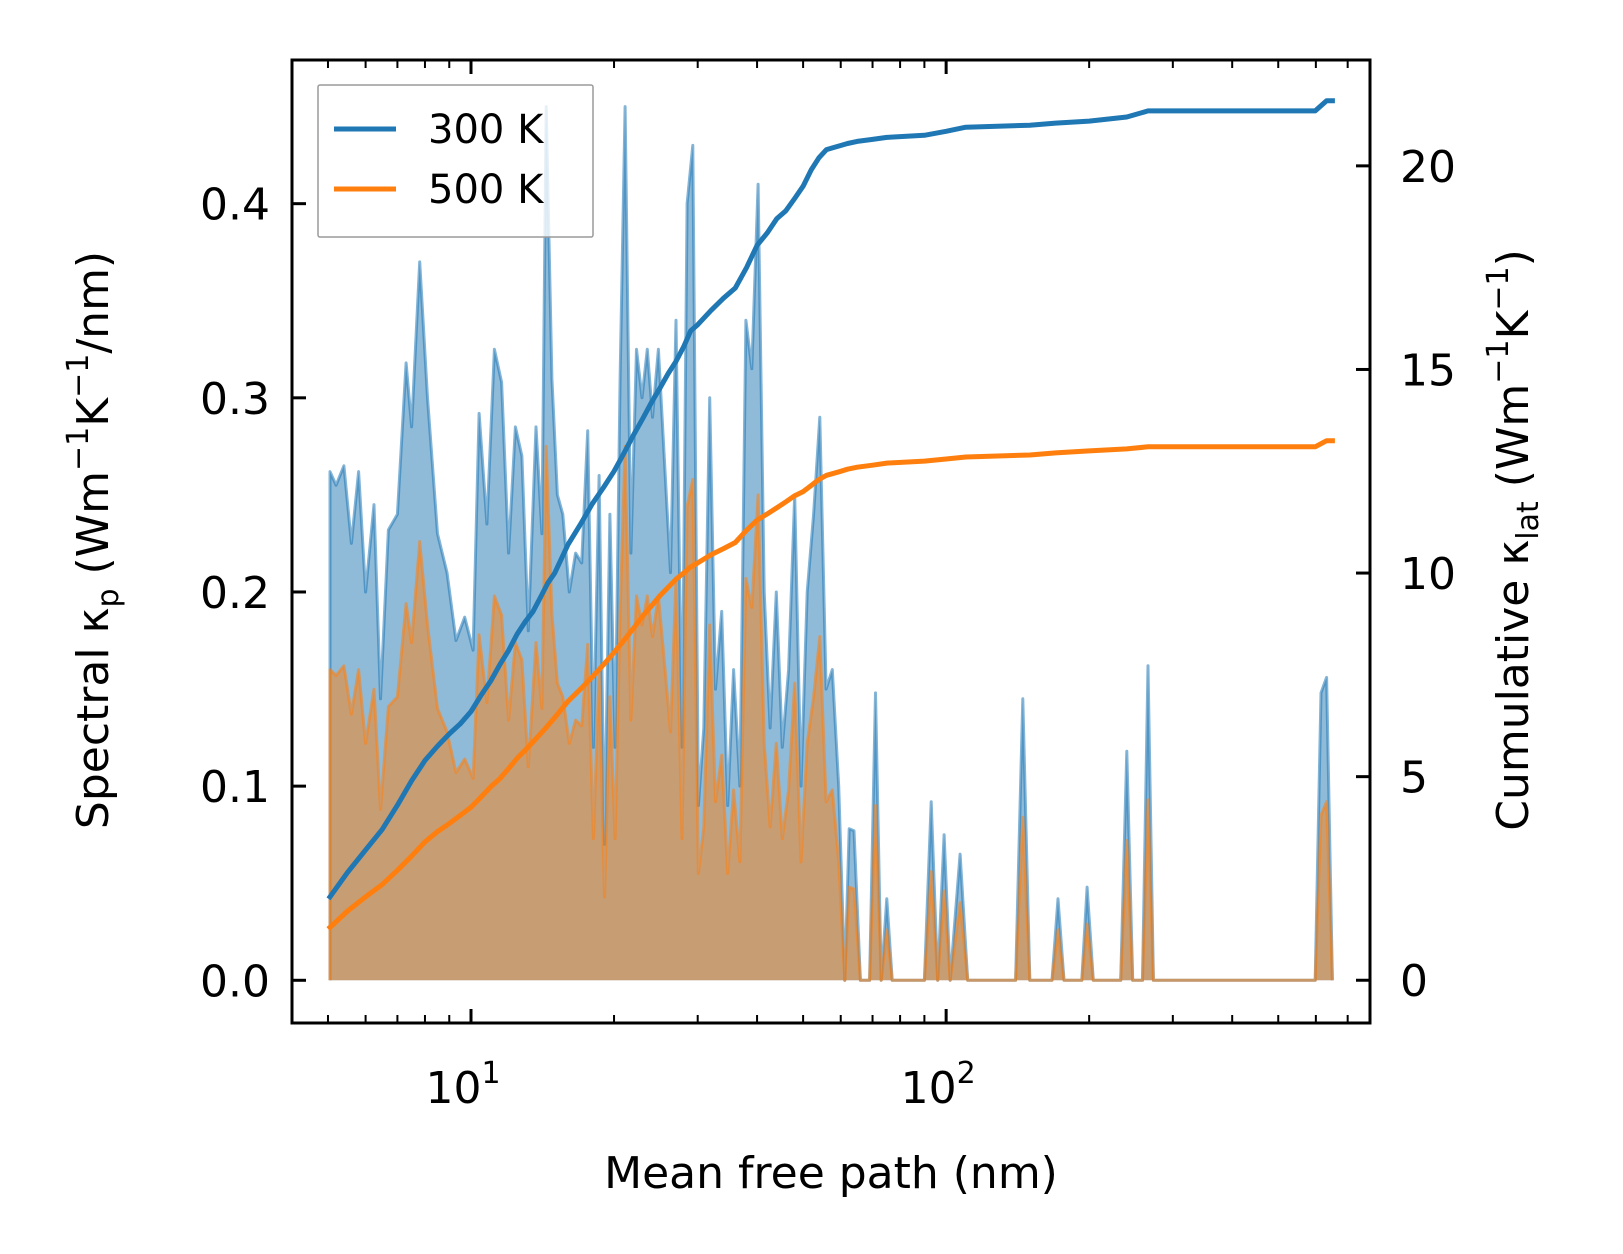  What do you see at coordinates (108, 597) in the screenshot?
I see `y-left-axis-label-subscript: p` at bounding box center [108, 597].